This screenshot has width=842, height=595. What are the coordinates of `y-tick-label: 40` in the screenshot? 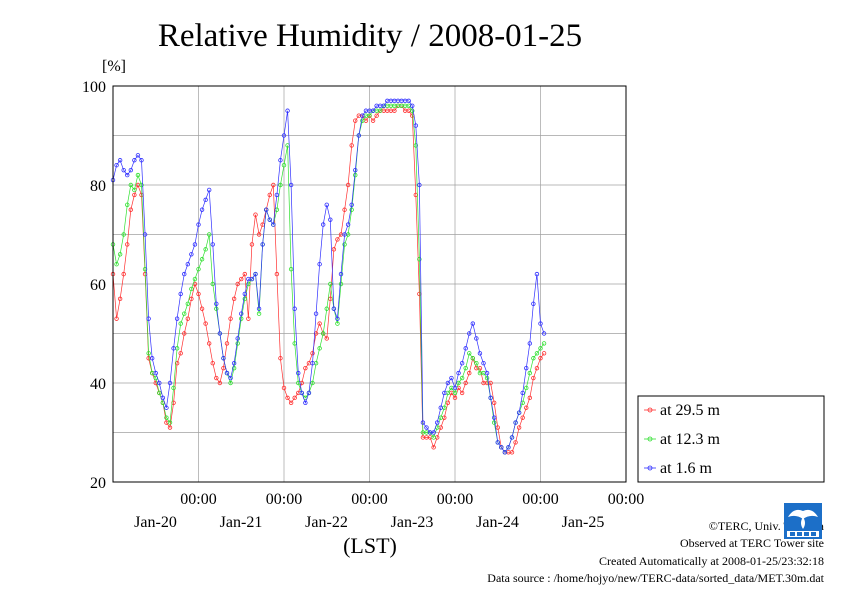 It's located at (98, 384).